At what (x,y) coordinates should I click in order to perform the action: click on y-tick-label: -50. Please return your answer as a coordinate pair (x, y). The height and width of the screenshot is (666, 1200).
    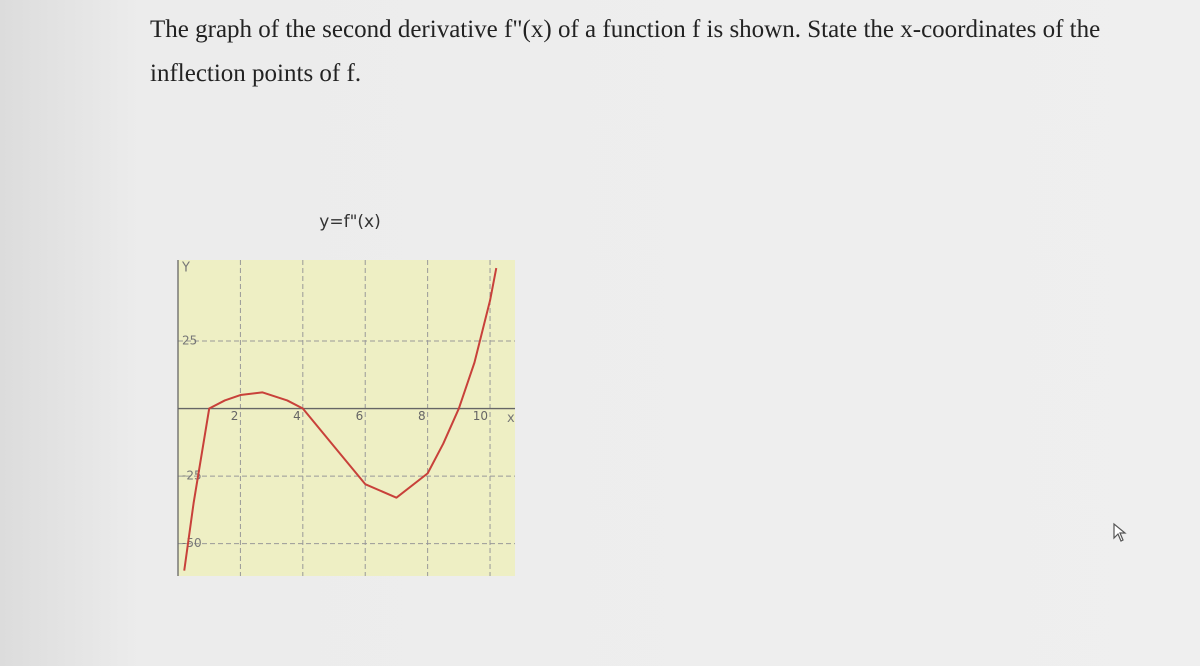
    Looking at the image, I should click on (192, 543).